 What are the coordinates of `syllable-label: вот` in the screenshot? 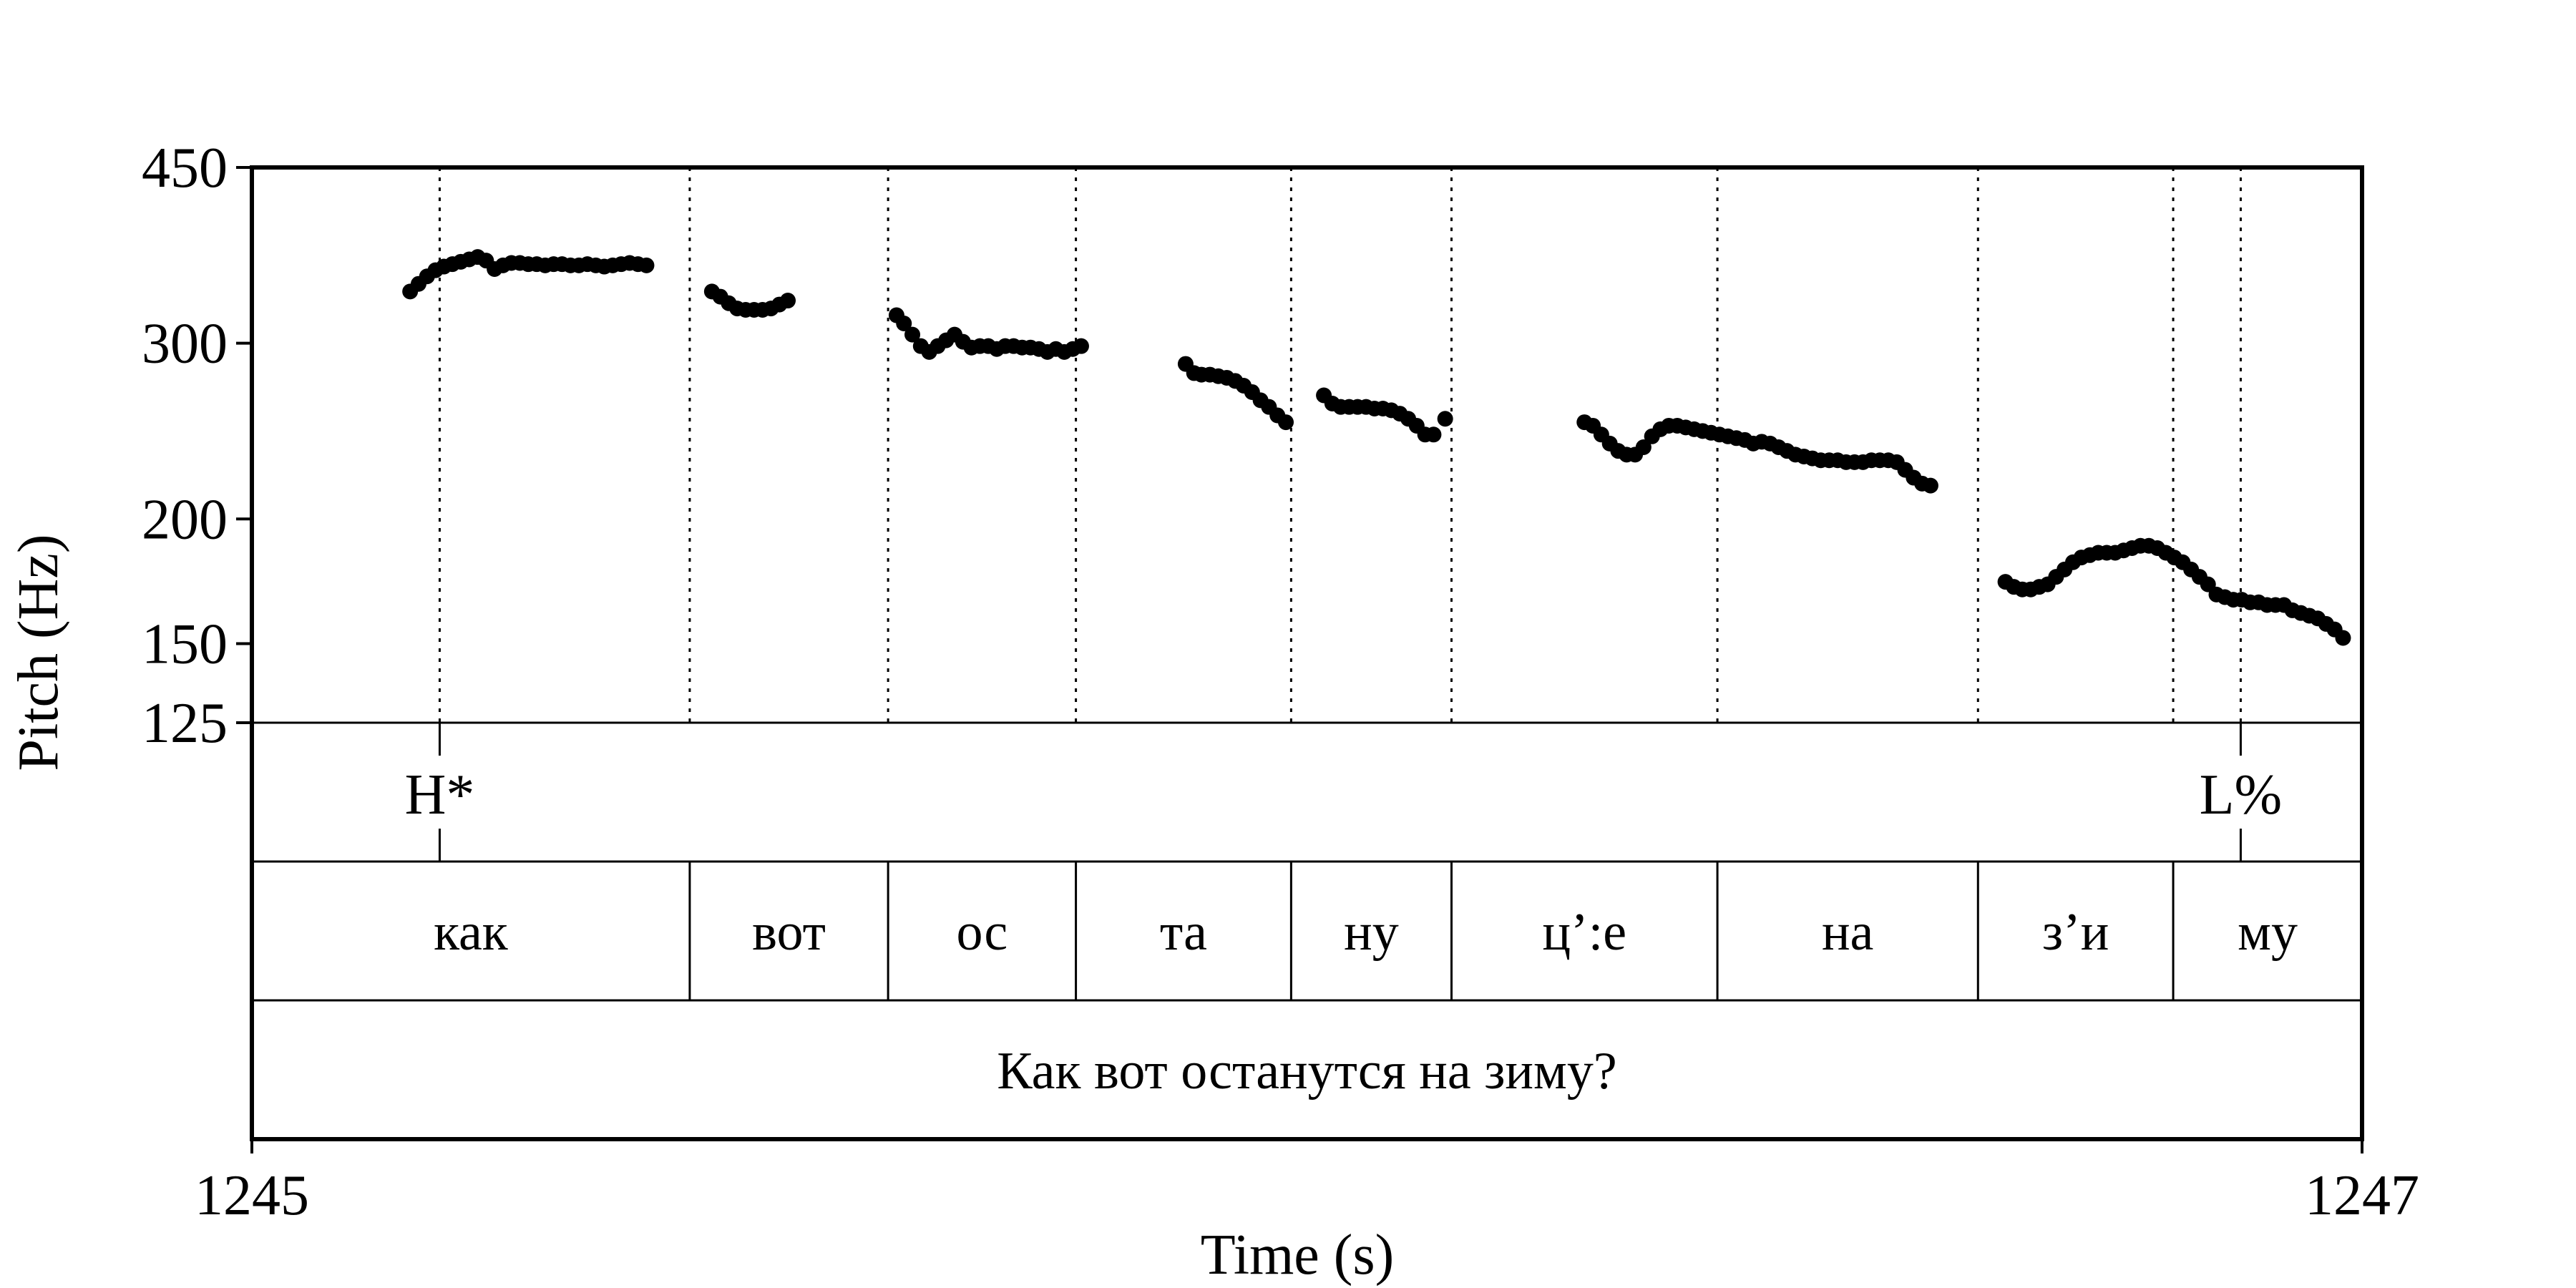 It's located at (789, 932).